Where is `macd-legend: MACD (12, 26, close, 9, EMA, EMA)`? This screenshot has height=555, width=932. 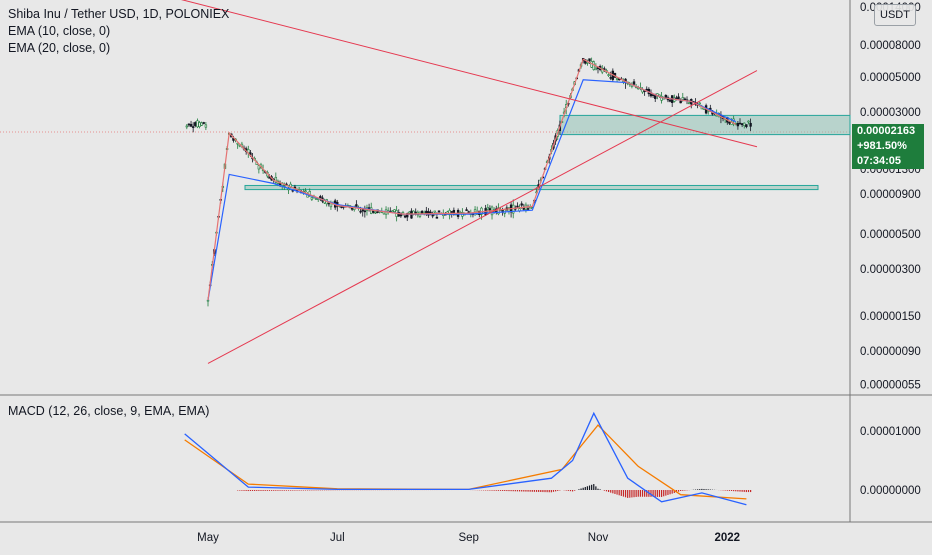 macd-legend: MACD (12, 26, close, 9, EMA, EMA) is located at coordinates (108, 411).